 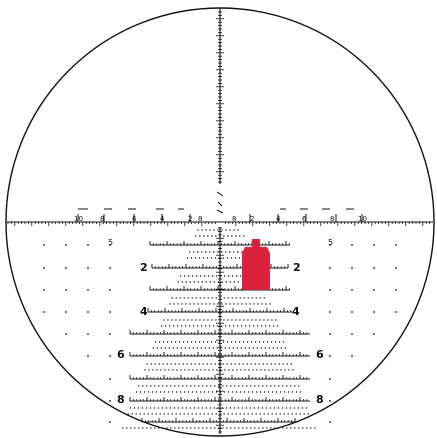 I want to click on row-label-8-right: 8, so click(x=320, y=399).